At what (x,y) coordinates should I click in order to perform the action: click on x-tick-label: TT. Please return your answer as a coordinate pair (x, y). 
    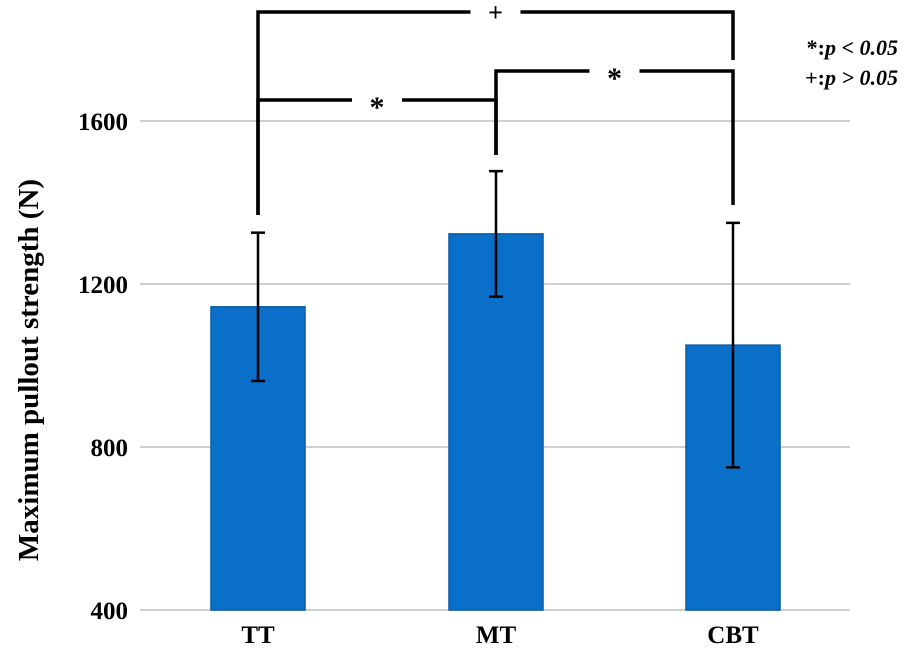
    Looking at the image, I should click on (258, 635).